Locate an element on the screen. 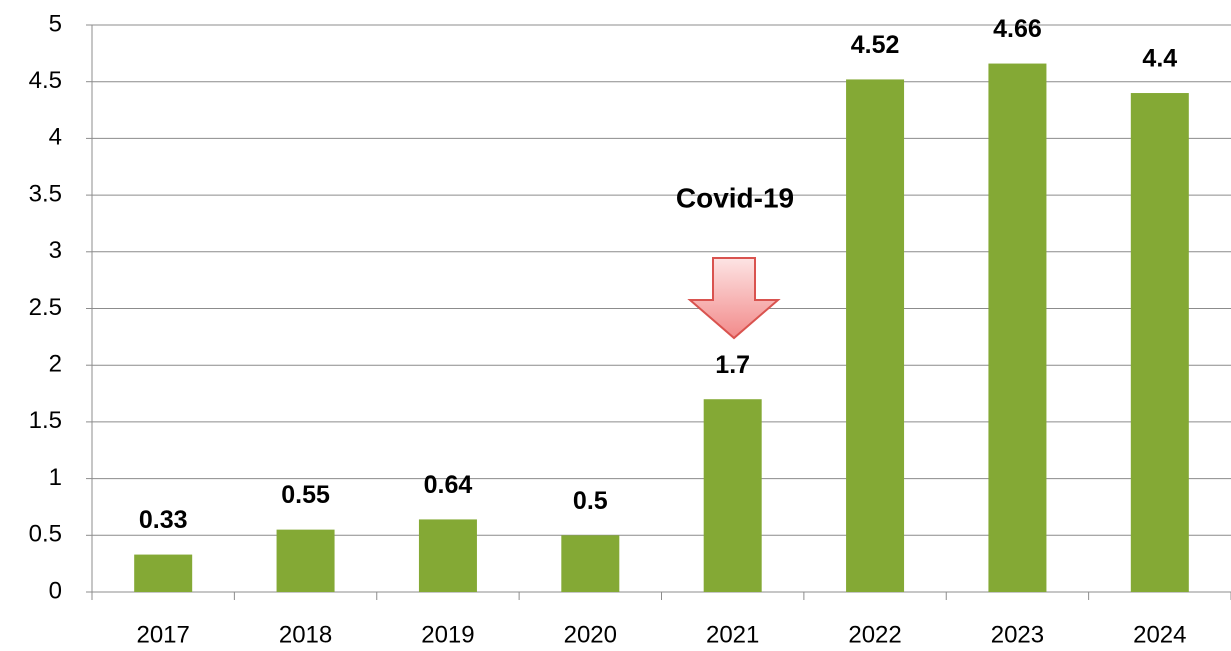  y-tick-label: 4.5 is located at coordinates (45, 80).